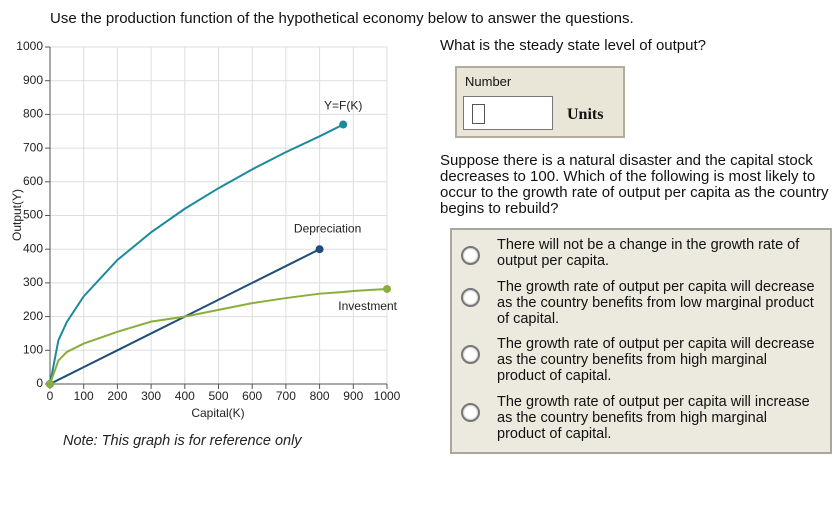 The width and height of the screenshot is (839, 515). I want to click on x-tick-label: 800, so click(320, 396).